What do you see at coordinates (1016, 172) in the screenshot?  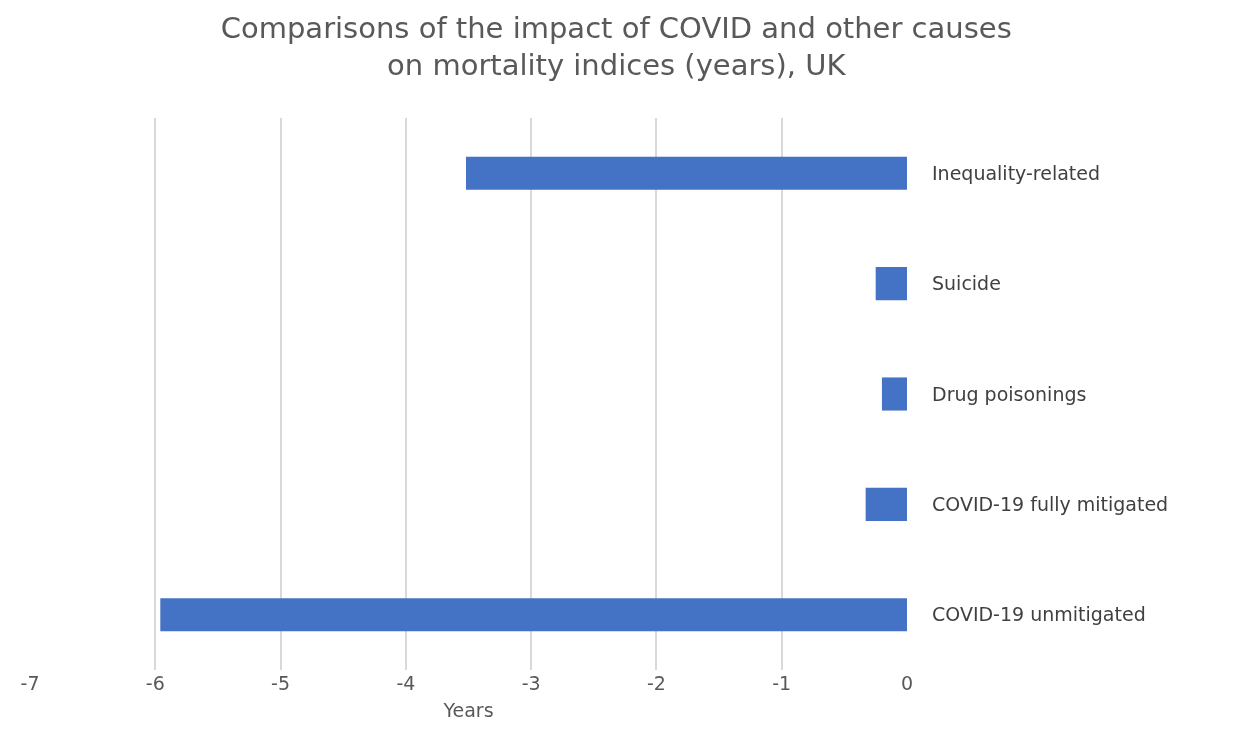 I see `y-tick-label: Inequality-related` at bounding box center [1016, 172].